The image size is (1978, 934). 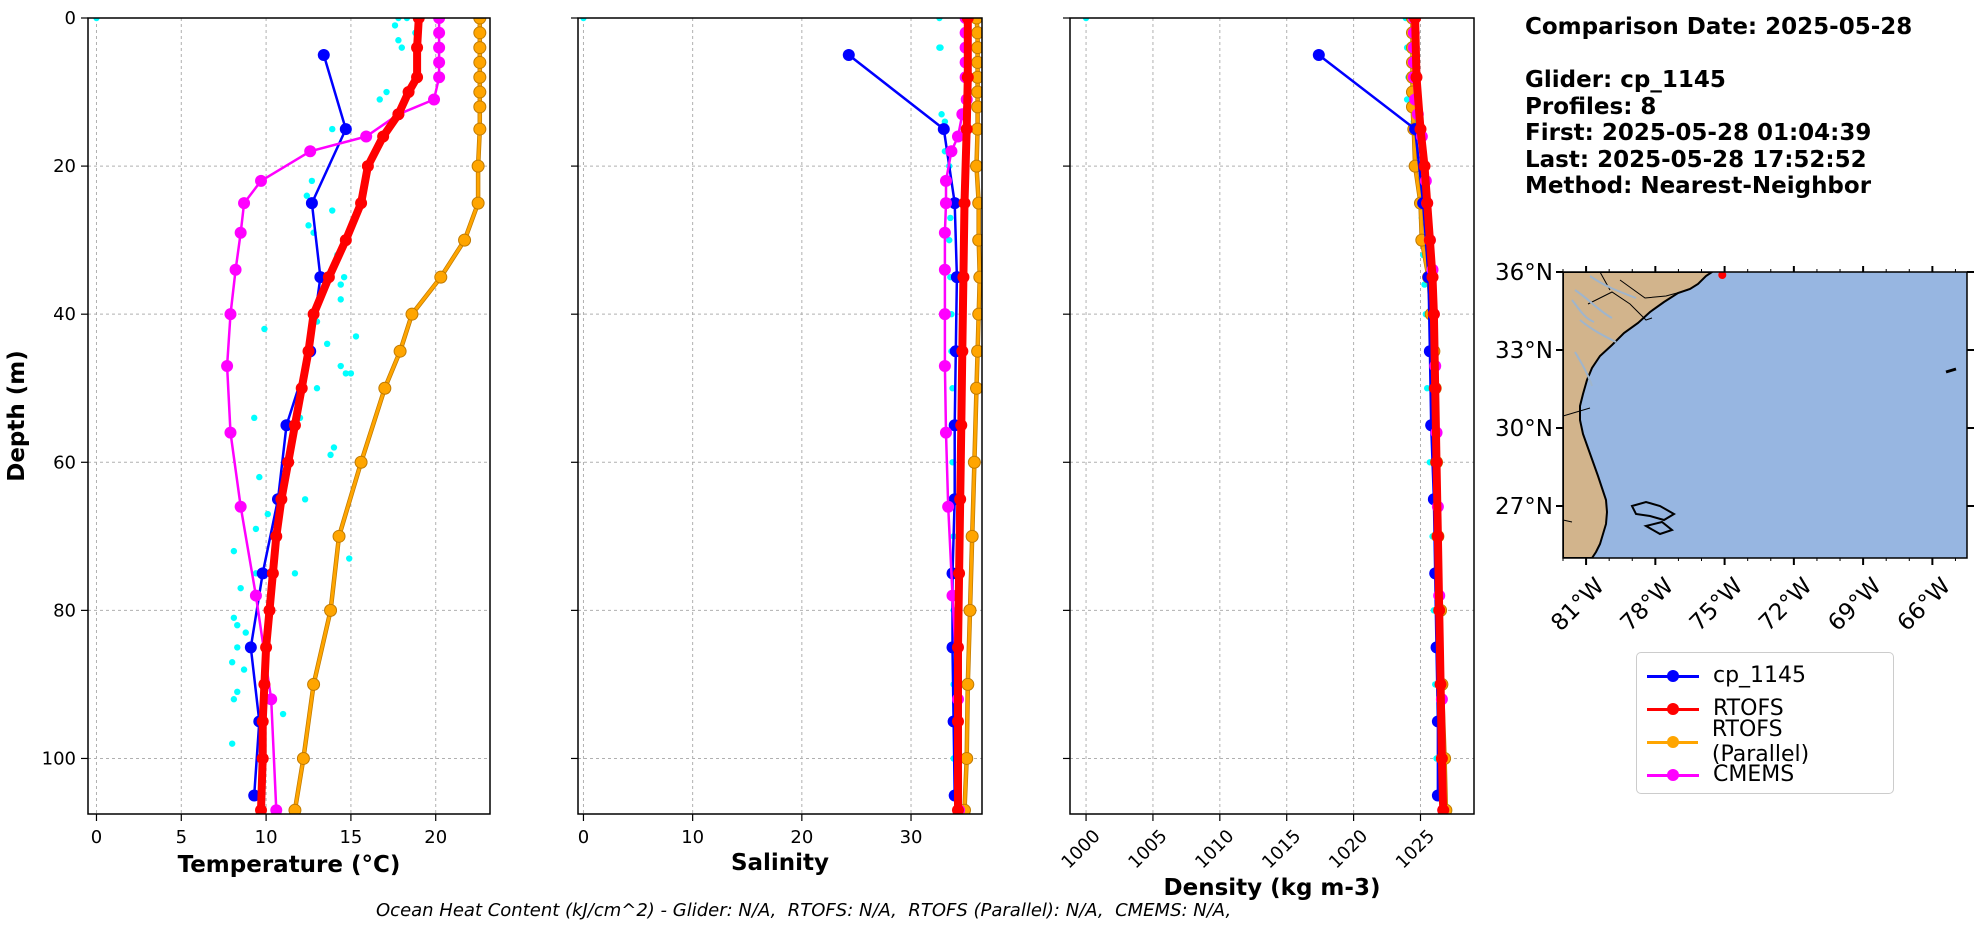 What do you see at coordinates (1281, 849) in the screenshot?
I see `x-tick-label: 1015` at bounding box center [1281, 849].